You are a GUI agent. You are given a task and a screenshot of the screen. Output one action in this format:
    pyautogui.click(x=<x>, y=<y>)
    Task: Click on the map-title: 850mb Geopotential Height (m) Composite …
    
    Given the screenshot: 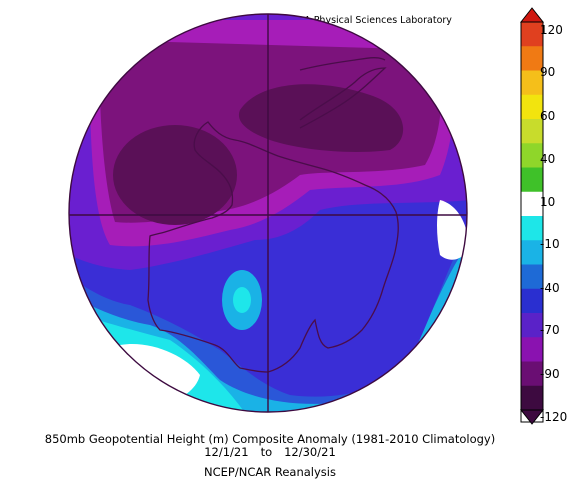 What is the action you would take?
    pyautogui.click(x=270, y=439)
    